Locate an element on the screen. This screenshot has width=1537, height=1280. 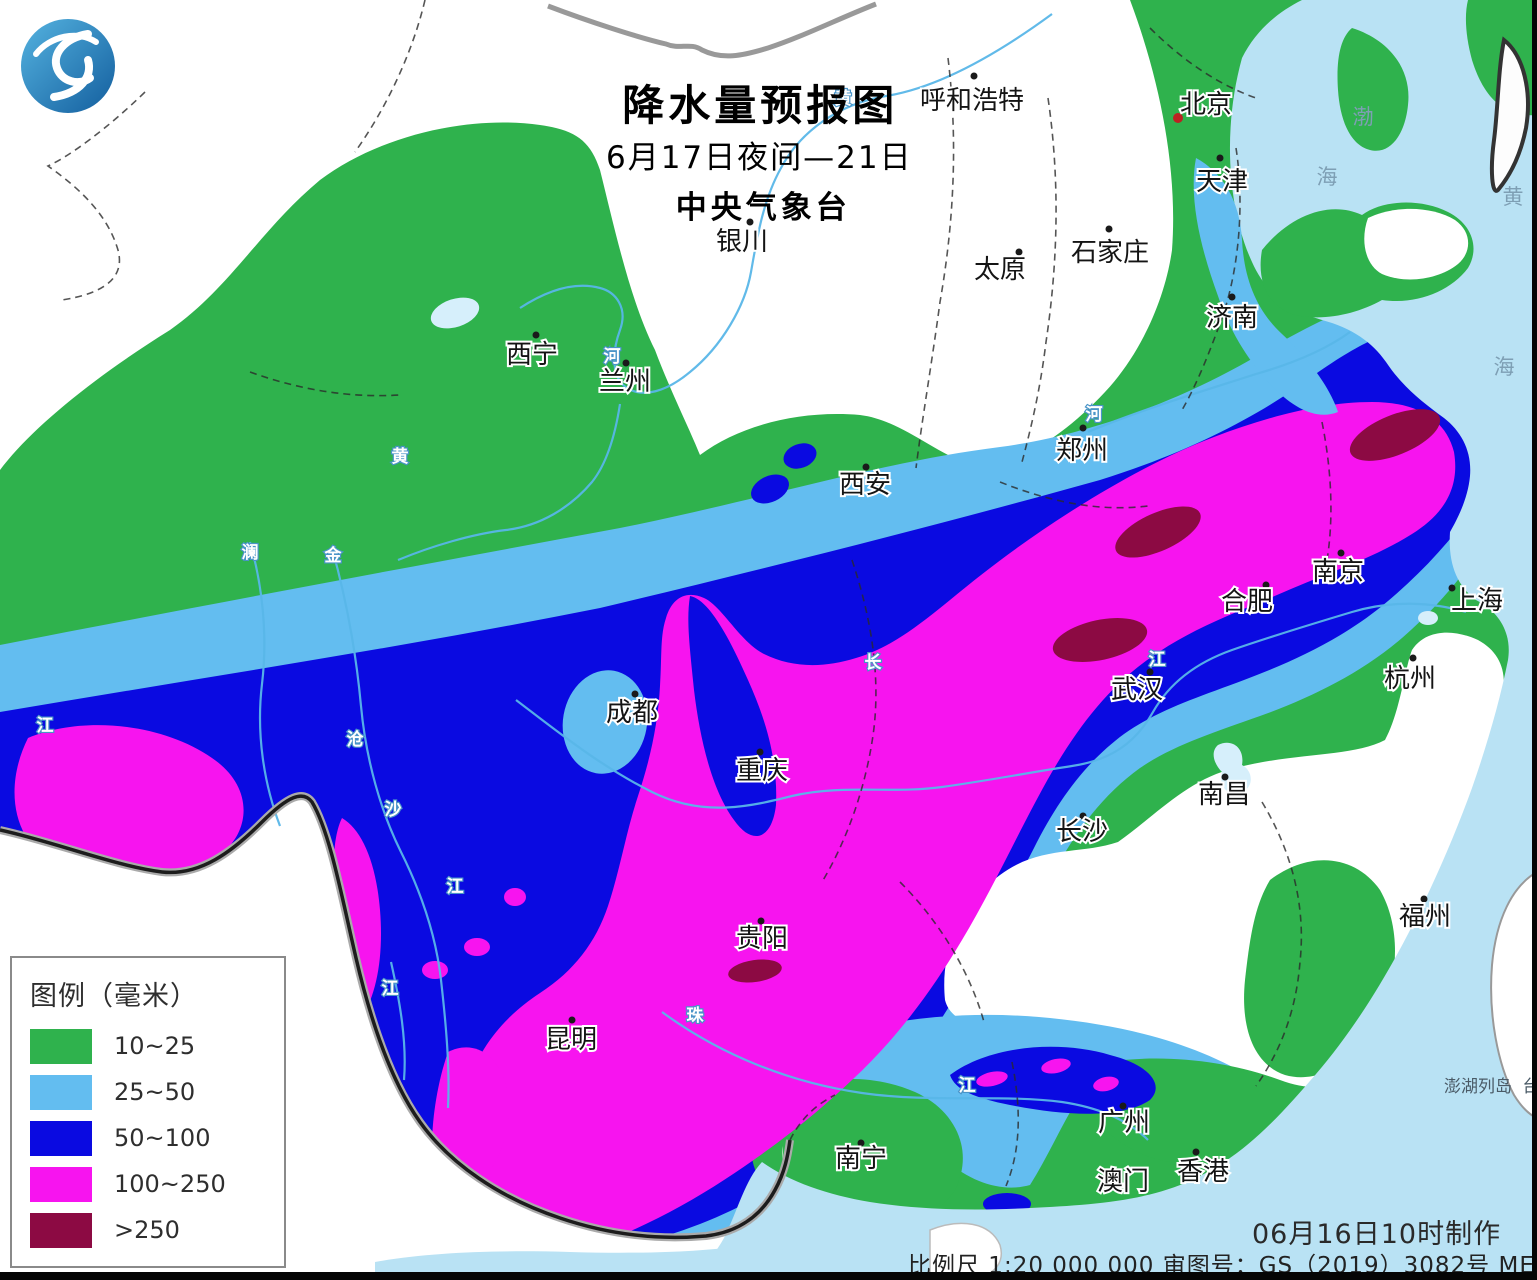
cma-logo is located at coordinates (68, 66).